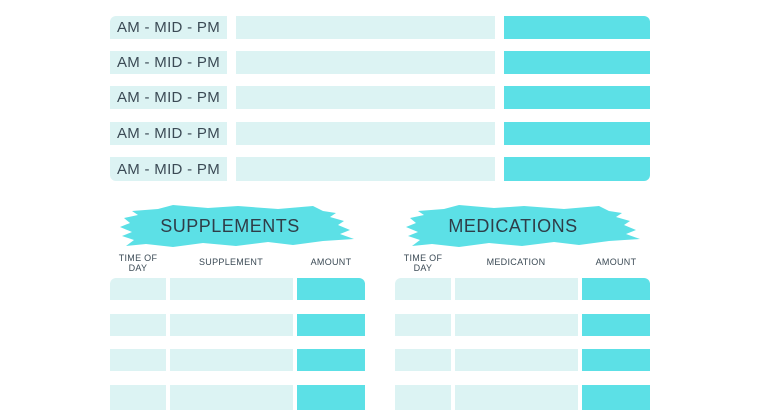 The image size is (760, 410). I want to click on column-header-supplement: SUPPLEMENT, so click(230, 262).